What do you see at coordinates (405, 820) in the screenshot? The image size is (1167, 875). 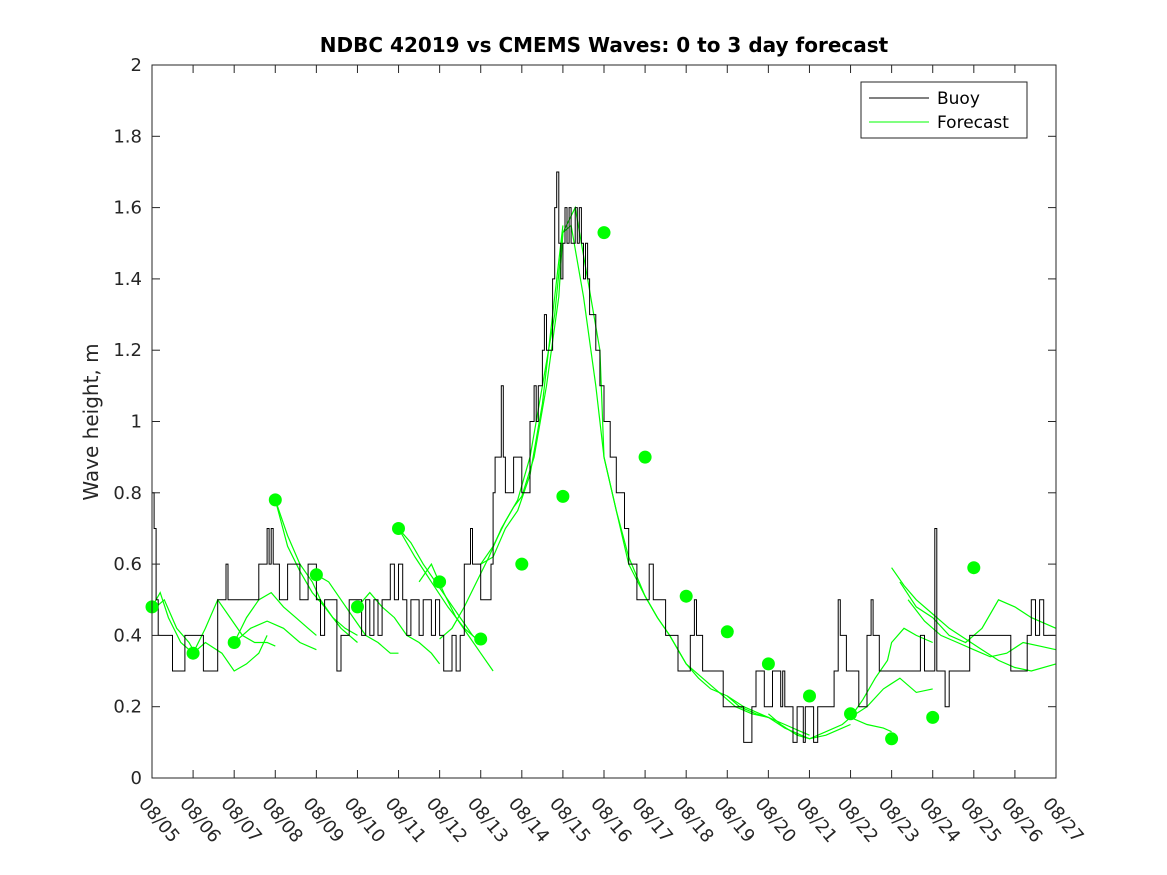 I see `x-tick-label-6: 08/11` at bounding box center [405, 820].